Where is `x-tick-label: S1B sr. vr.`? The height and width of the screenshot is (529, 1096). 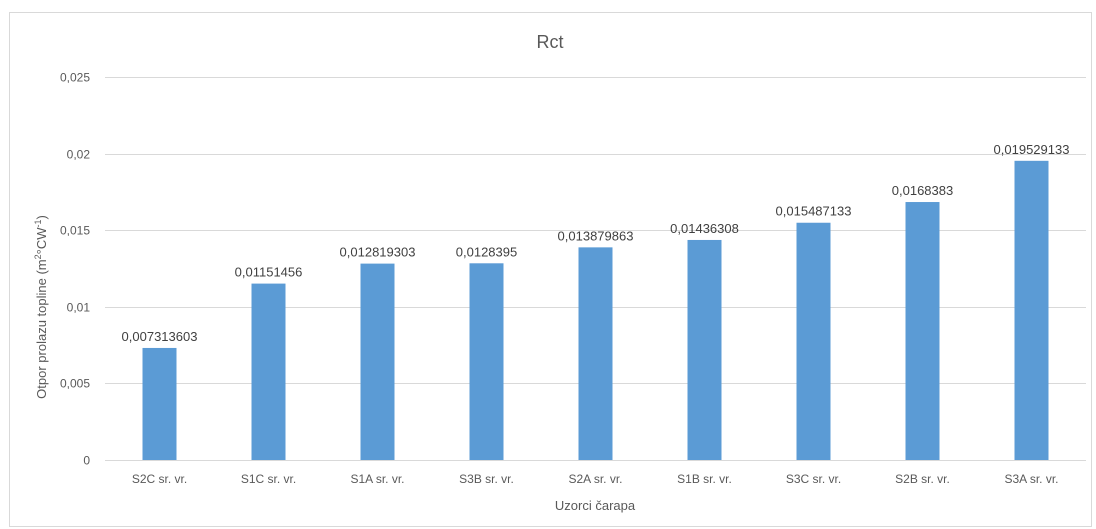 x-tick-label: S1B sr. vr. is located at coordinates (704, 479).